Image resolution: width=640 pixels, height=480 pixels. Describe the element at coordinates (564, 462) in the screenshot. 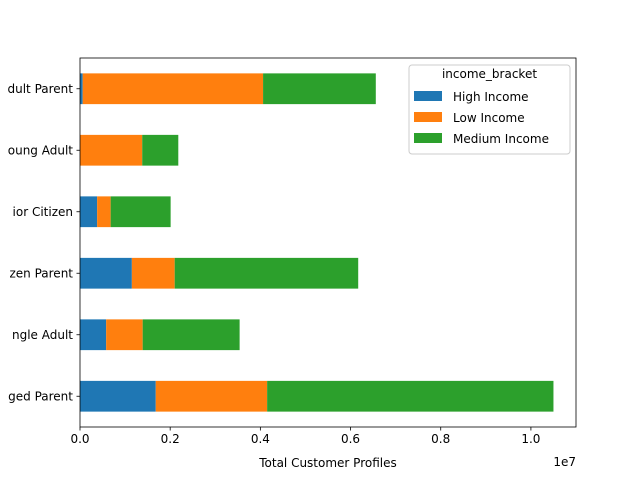

I see `x-offset-text: 1e7` at that location.